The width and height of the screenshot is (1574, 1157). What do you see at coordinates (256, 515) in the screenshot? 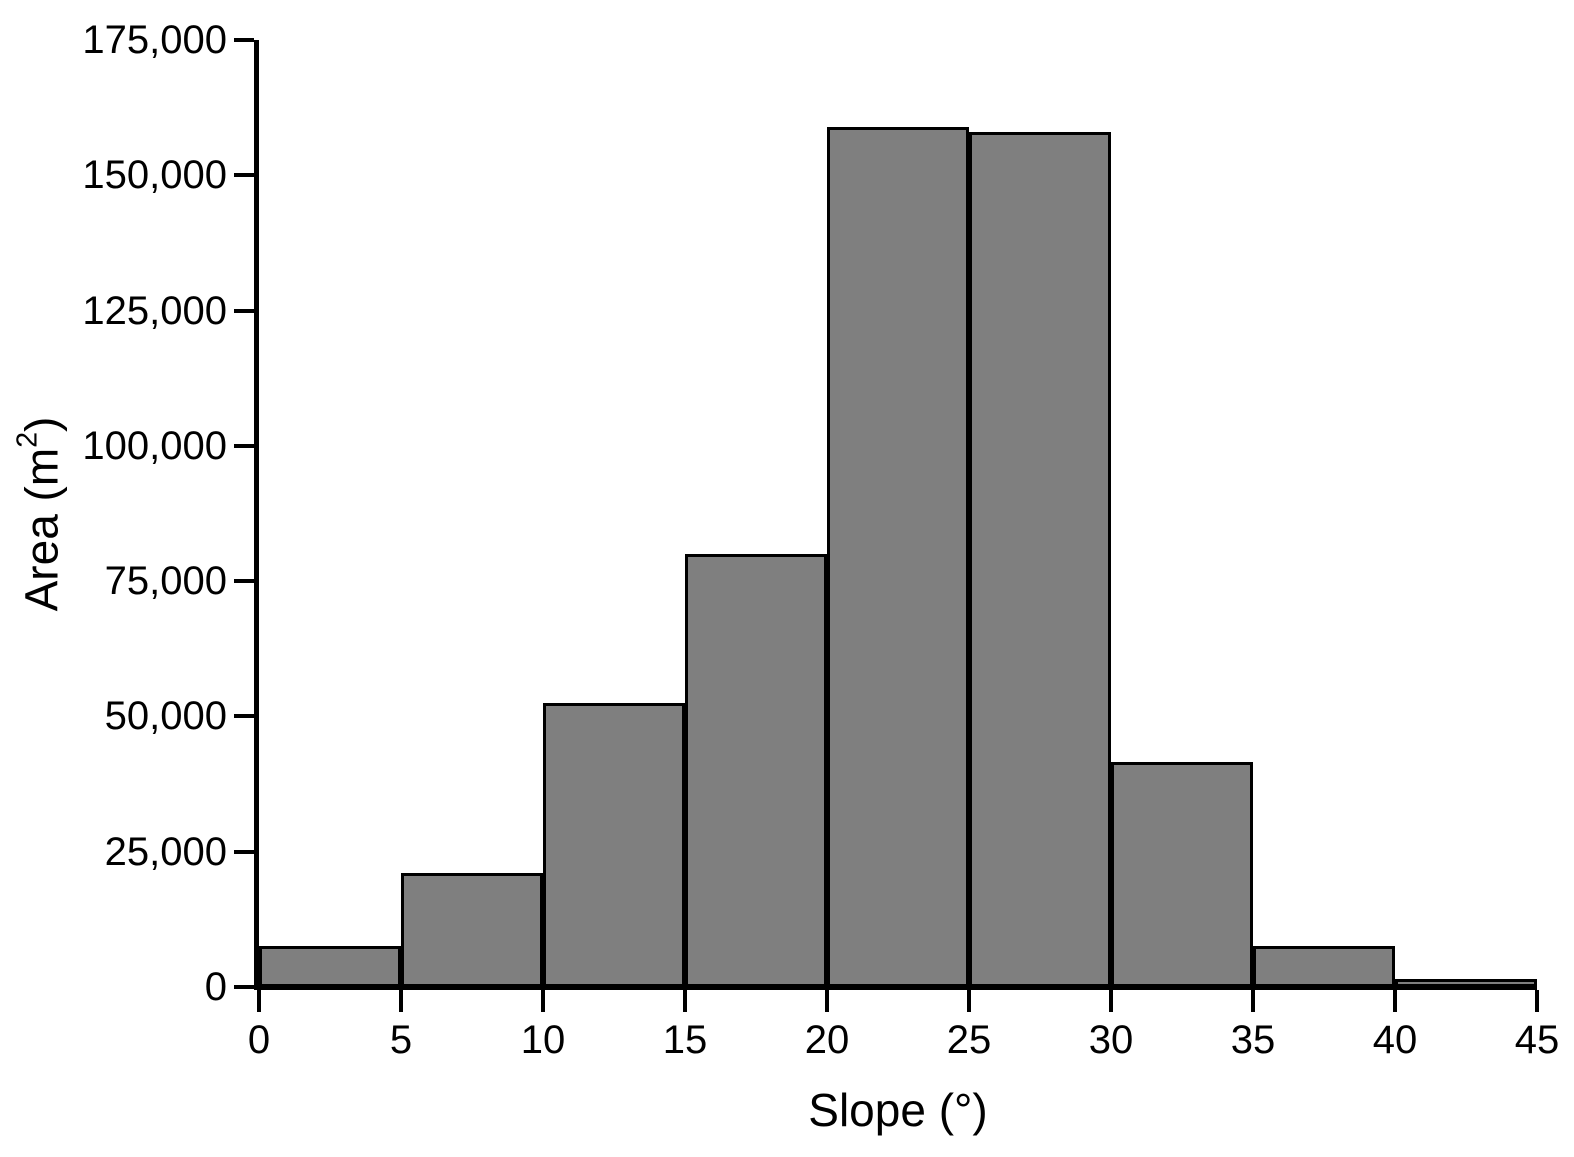
I see `y-axis-line` at bounding box center [256, 515].